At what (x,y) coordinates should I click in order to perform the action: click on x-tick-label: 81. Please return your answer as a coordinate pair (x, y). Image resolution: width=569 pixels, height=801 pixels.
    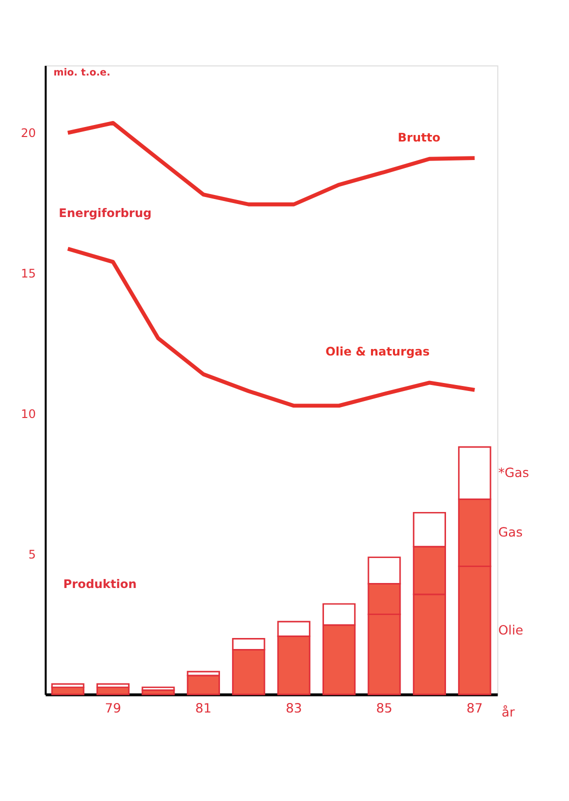
    Looking at the image, I should click on (203, 709).